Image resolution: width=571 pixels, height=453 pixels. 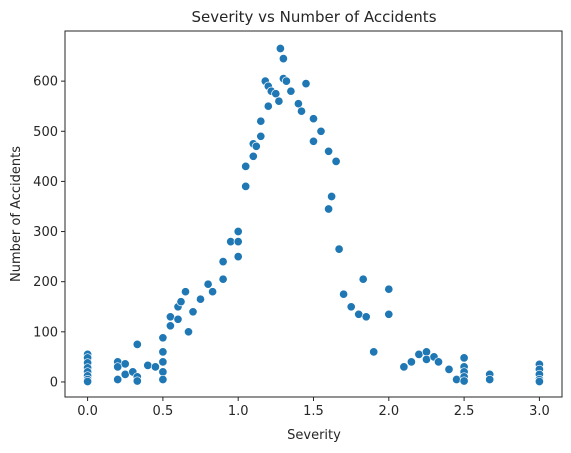 What do you see at coordinates (388, 411) in the screenshot?
I see `x-tick-label: 2.0` at bounding box center [388, 411].